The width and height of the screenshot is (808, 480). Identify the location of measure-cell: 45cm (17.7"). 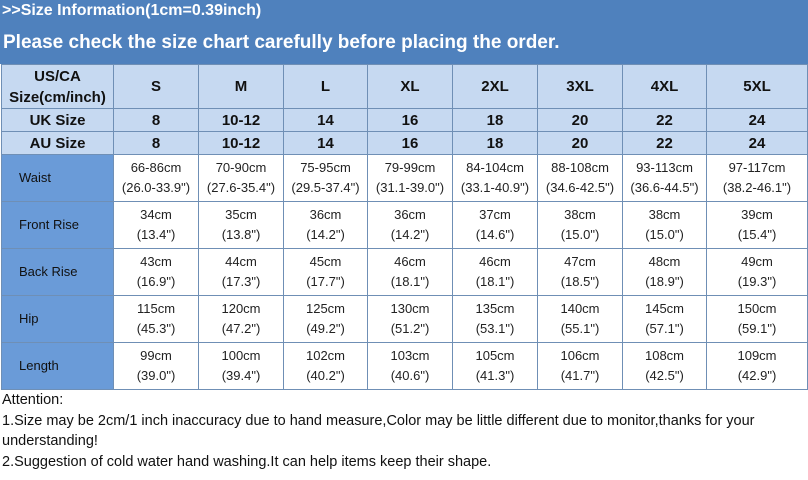
(325, 272).